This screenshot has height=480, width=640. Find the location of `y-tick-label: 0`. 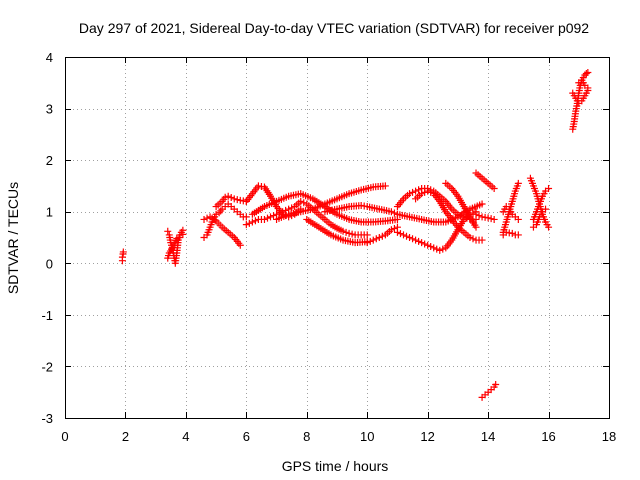

y-tick-label: 0 is located at coordinates (49, 263).